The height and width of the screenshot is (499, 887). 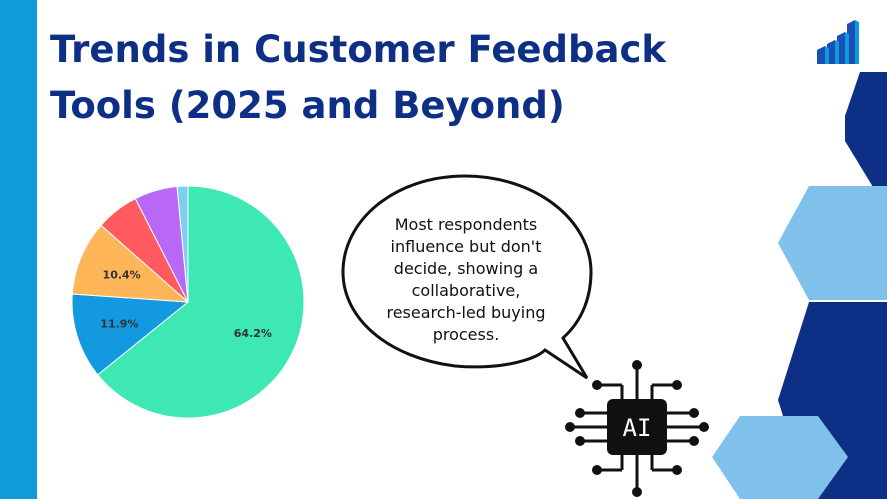 I want to click on hexagon-dark-top, so click(x=866, y=141).